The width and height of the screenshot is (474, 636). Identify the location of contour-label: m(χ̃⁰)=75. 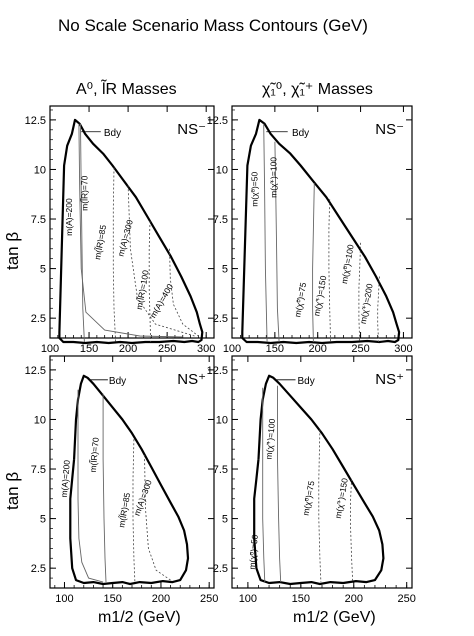
(308, 498).